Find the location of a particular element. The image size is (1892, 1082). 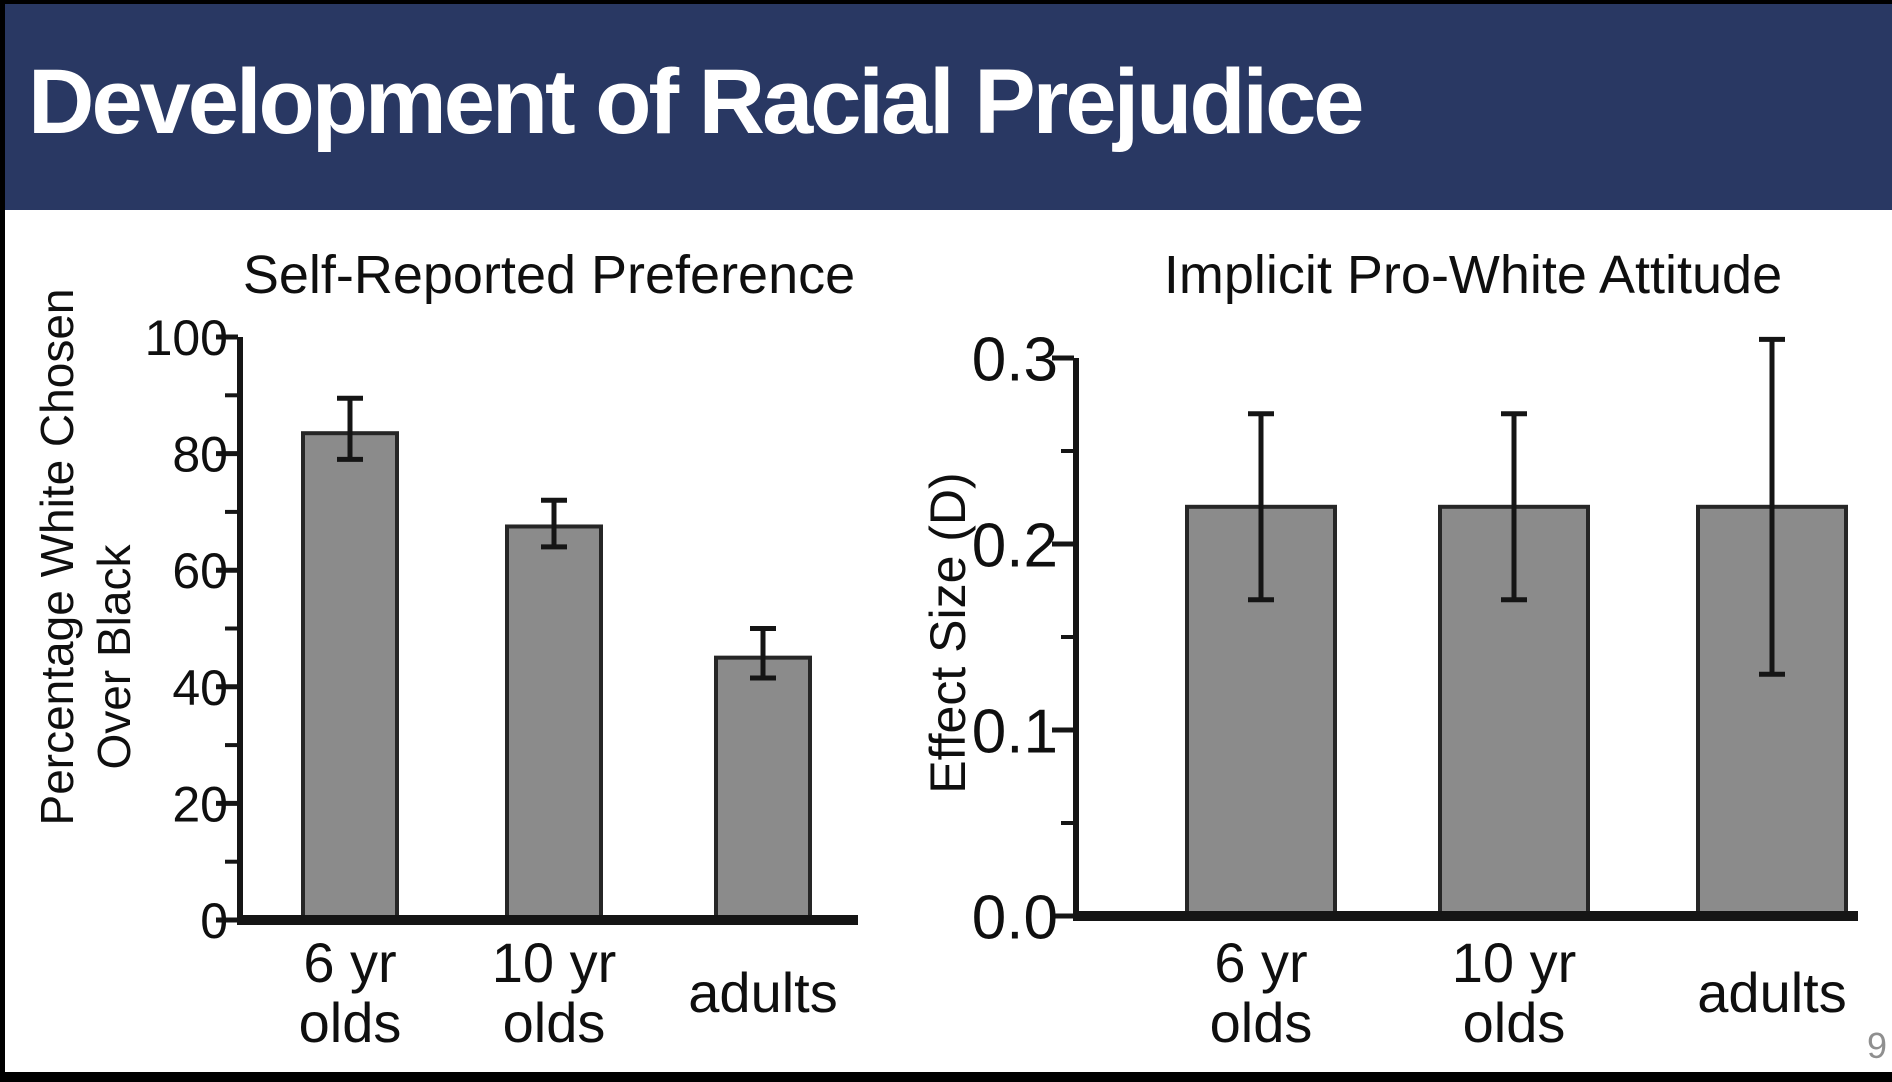

left-y-axis-label-line2: Over Black is located at coordinates (114, 657).